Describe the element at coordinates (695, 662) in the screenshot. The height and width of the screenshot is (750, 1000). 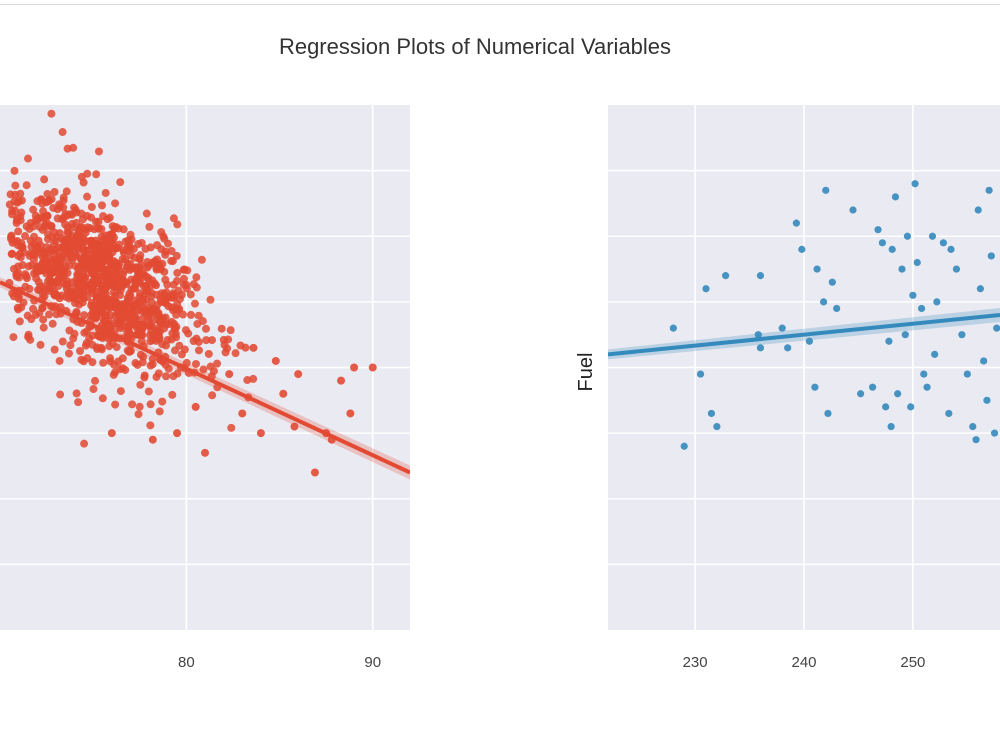
I see `x-tick-label: 230` at that location.